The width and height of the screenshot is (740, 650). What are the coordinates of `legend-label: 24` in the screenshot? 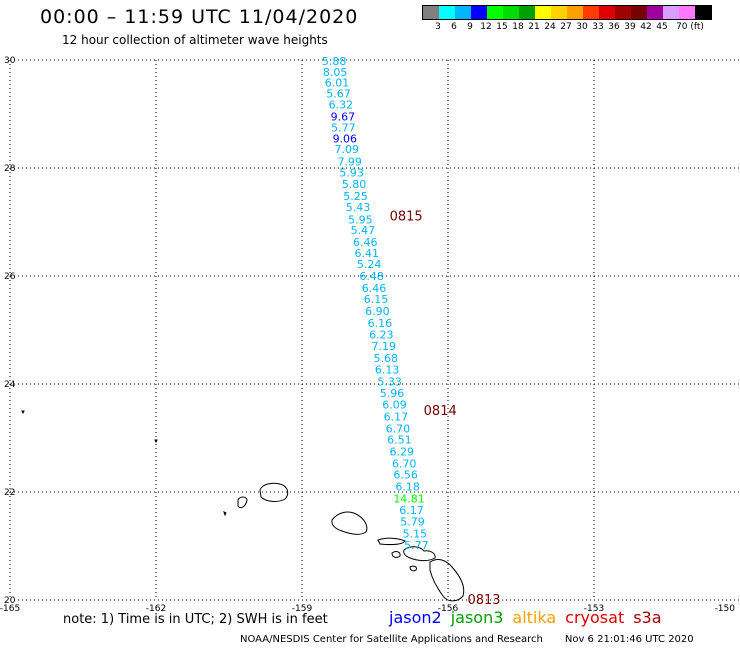 It's located at (550, 27).